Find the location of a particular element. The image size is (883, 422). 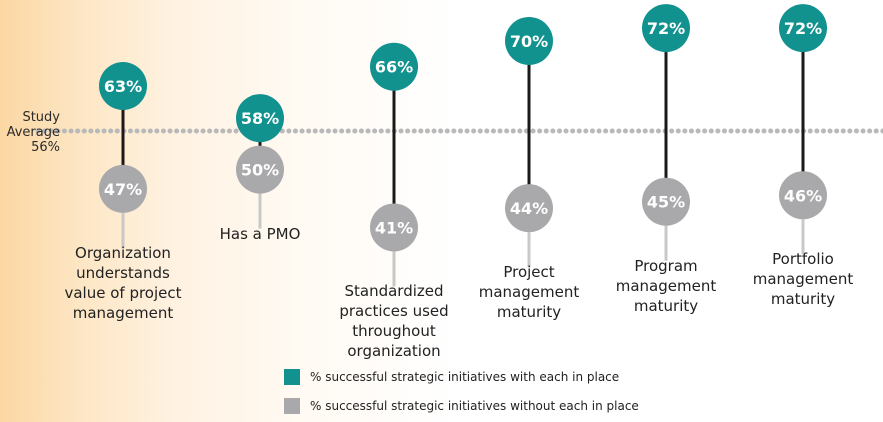

category-label-line: organization is located at coordinates (394, 351).